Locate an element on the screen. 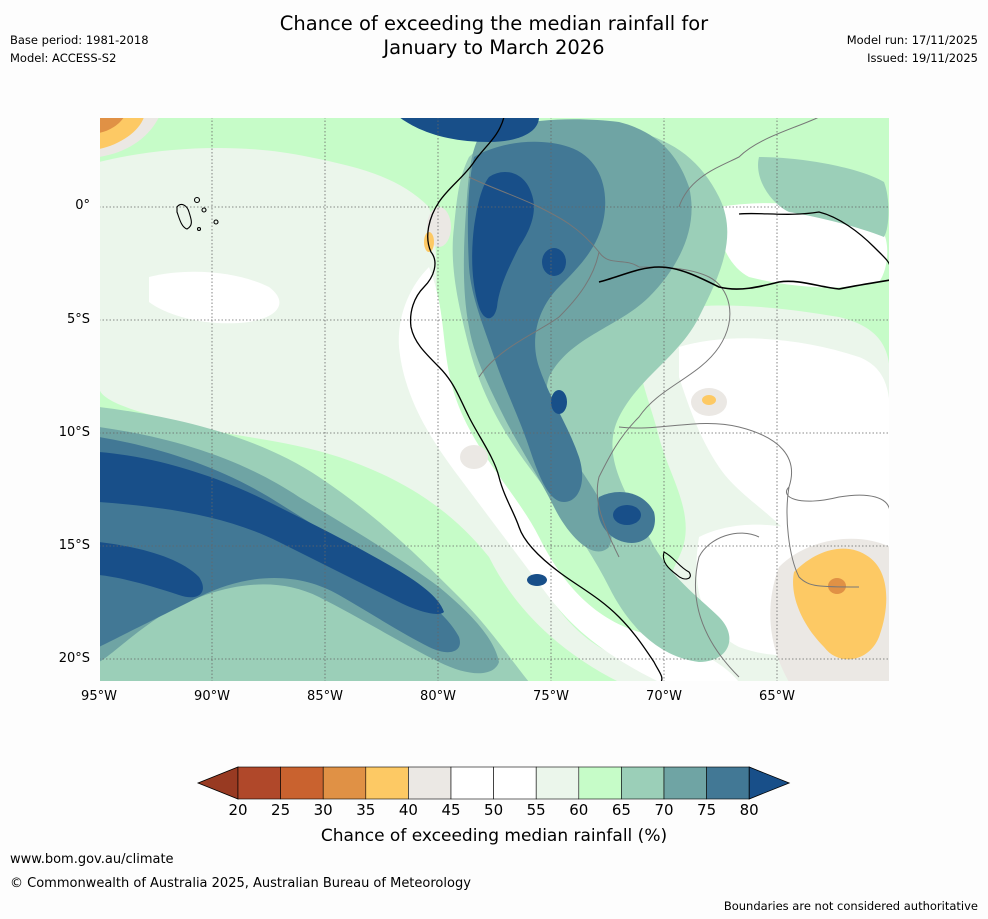 This screenshot has width=988, height=919. footer-url: www.bom.gov.au/climate is located at coordinates (92, 859).